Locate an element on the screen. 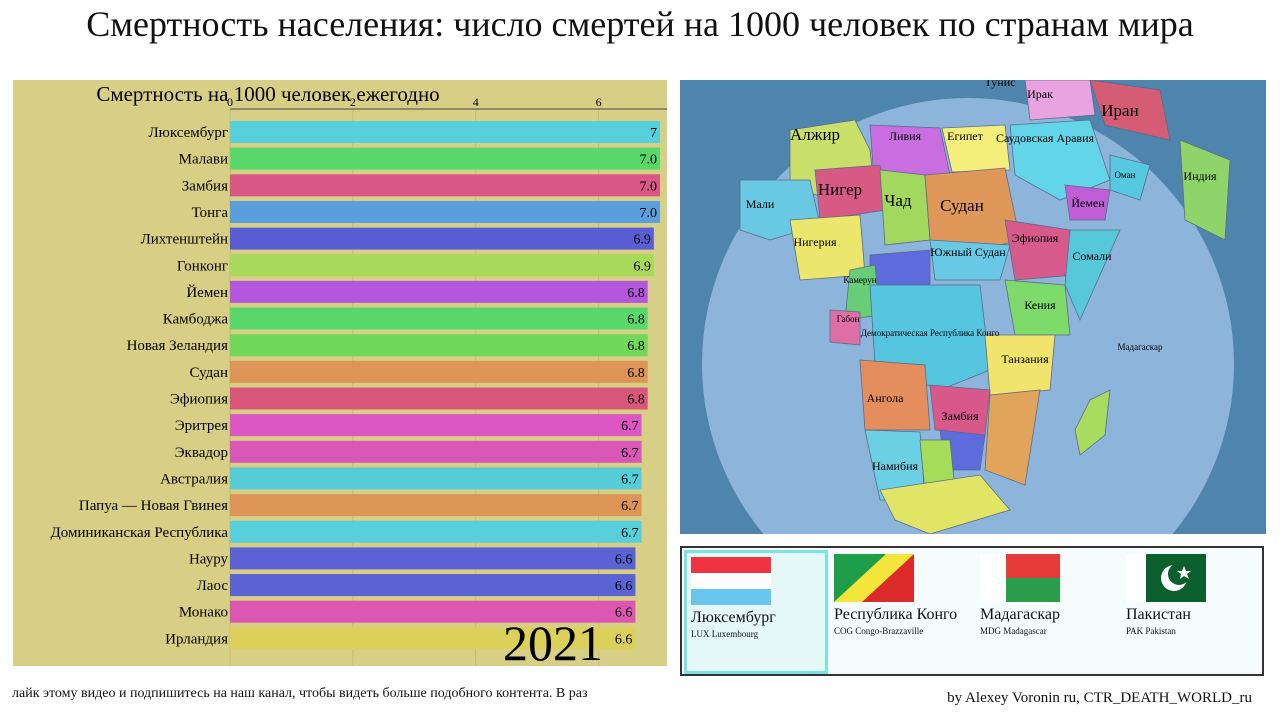  card-congo: Республика Конго COG Congo-Brazzaville is located at coordinates (902, 612).